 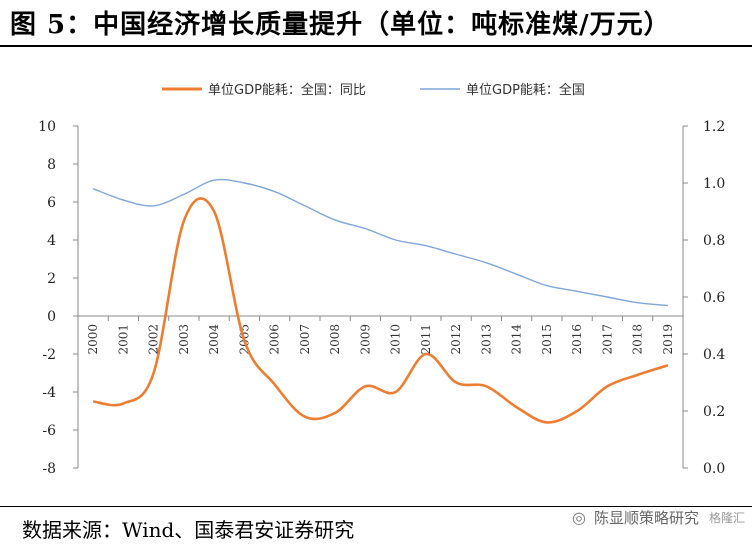 I want to click on x-tick-label: 2012, so click(x=456, y=339).